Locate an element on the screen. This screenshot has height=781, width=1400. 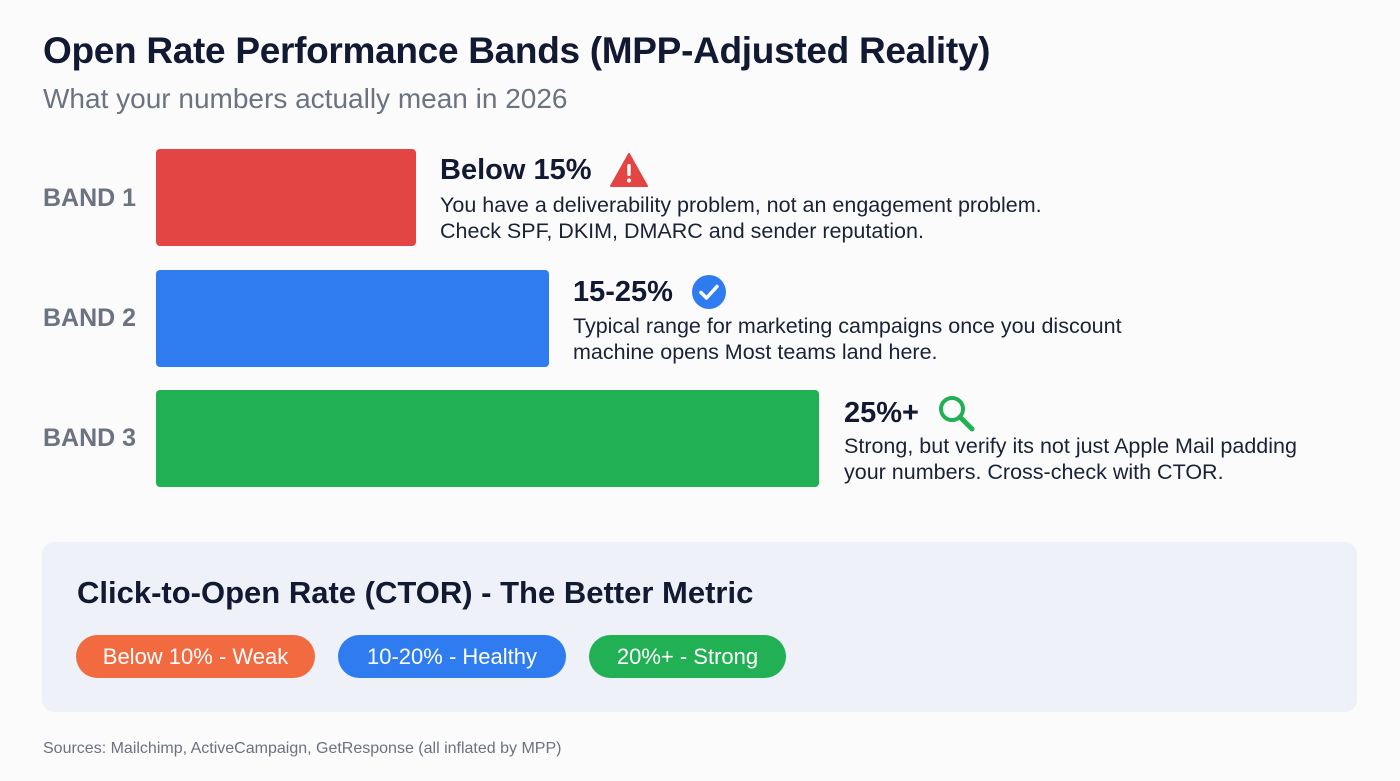
warning-triangle-icon is located at coordinates (628, 170).